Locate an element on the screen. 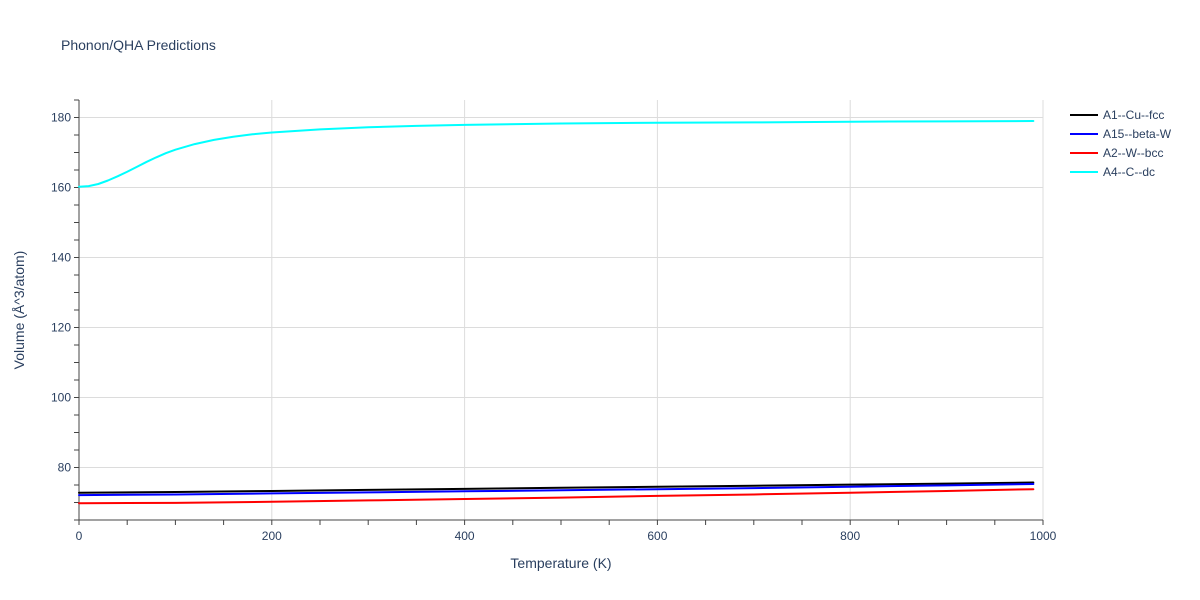 This screenshot has width=1200, height=600. y-tick-label: 180 is located at coordinates (61, 118).